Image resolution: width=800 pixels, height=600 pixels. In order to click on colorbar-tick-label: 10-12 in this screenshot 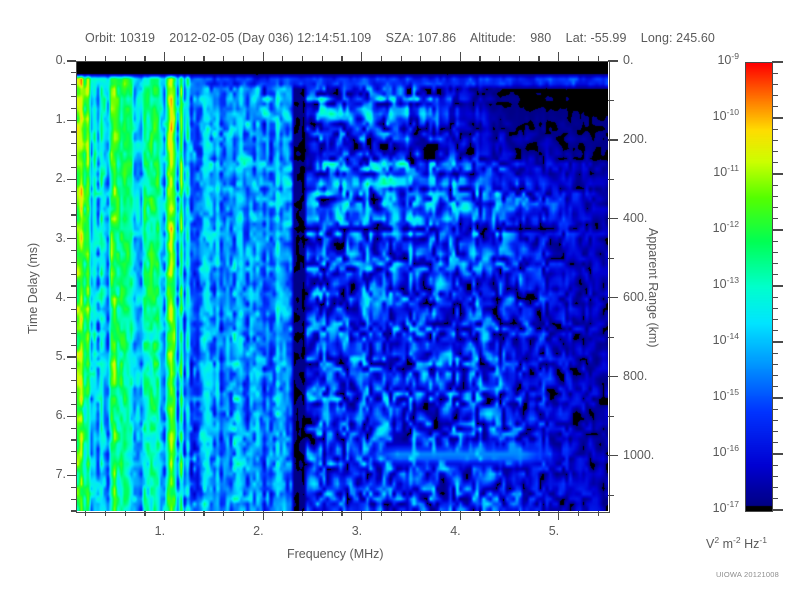, I will do `click(725, 226)`.